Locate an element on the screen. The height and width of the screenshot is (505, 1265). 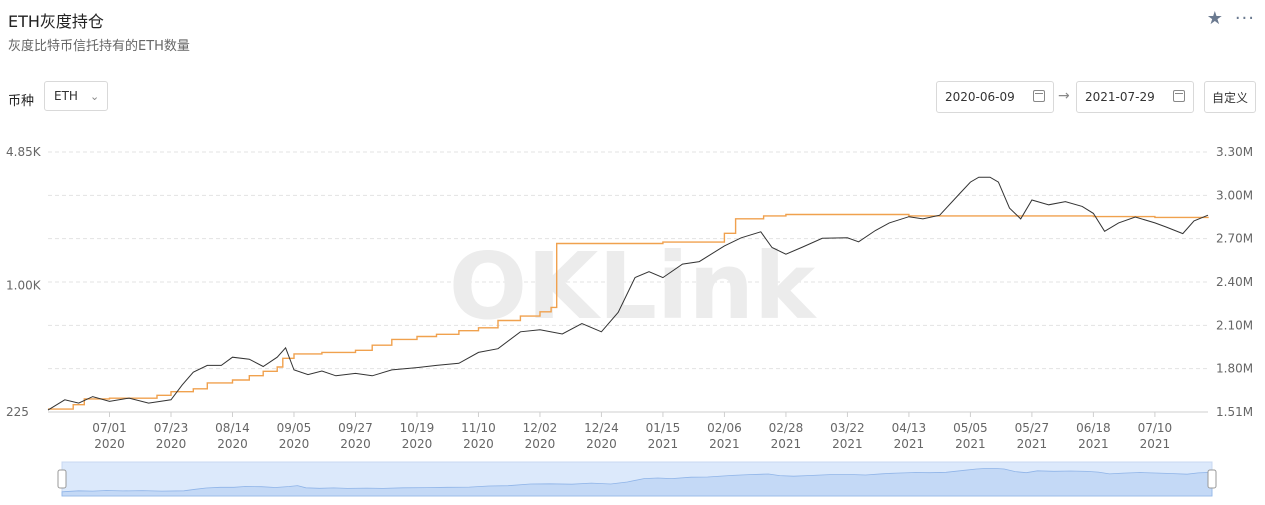
range-navigator is located at coordinates (637, 479).